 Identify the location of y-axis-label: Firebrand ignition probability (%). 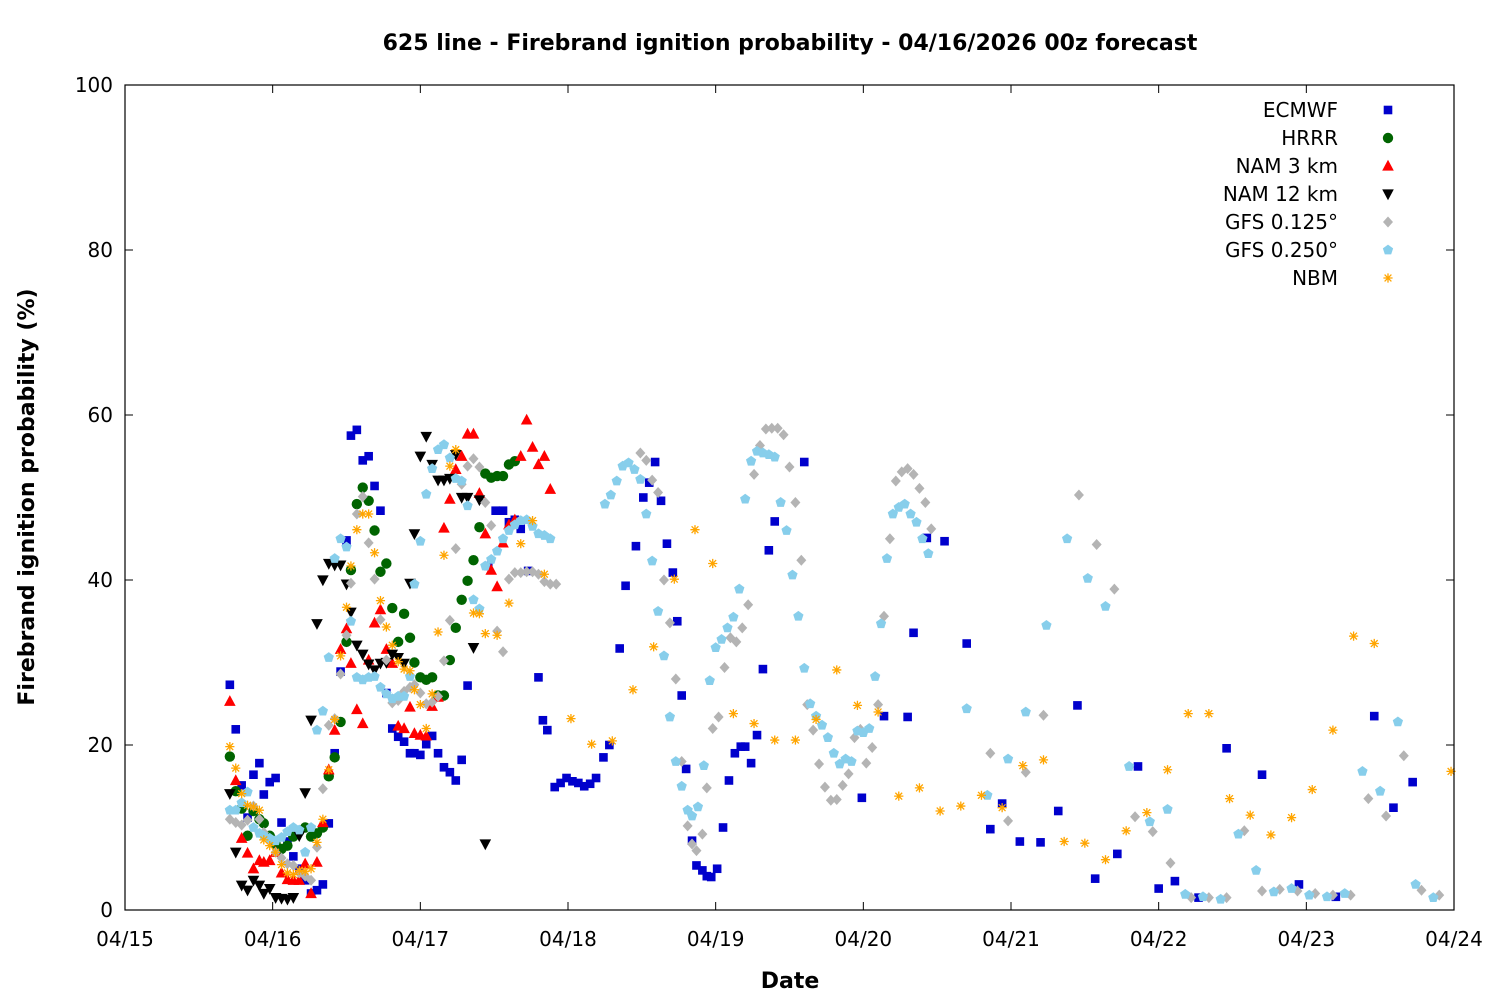
(27, 496).